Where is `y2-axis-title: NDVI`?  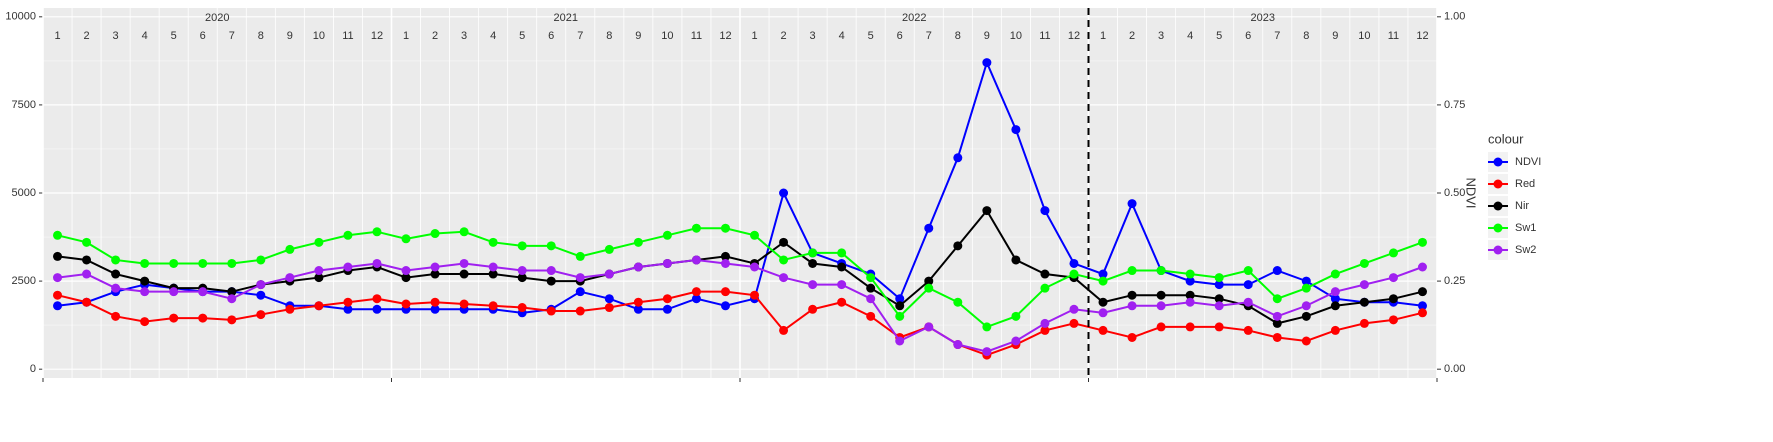
y2-axis-title: NDVI is located at coordinates (1471, 192).